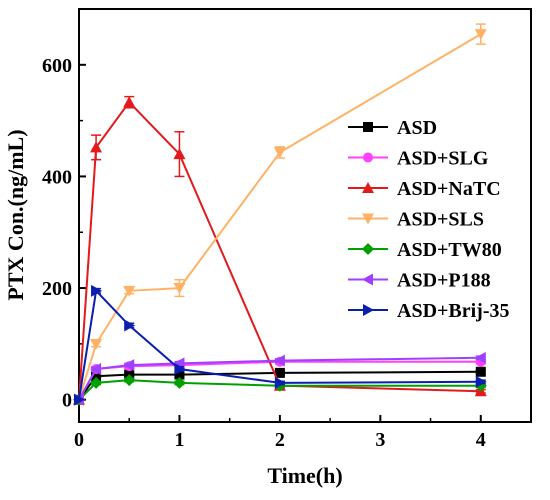 The width and height of the screenshot is (550, 500). I want to click on x-tick-label: 0, so click(79, 440).